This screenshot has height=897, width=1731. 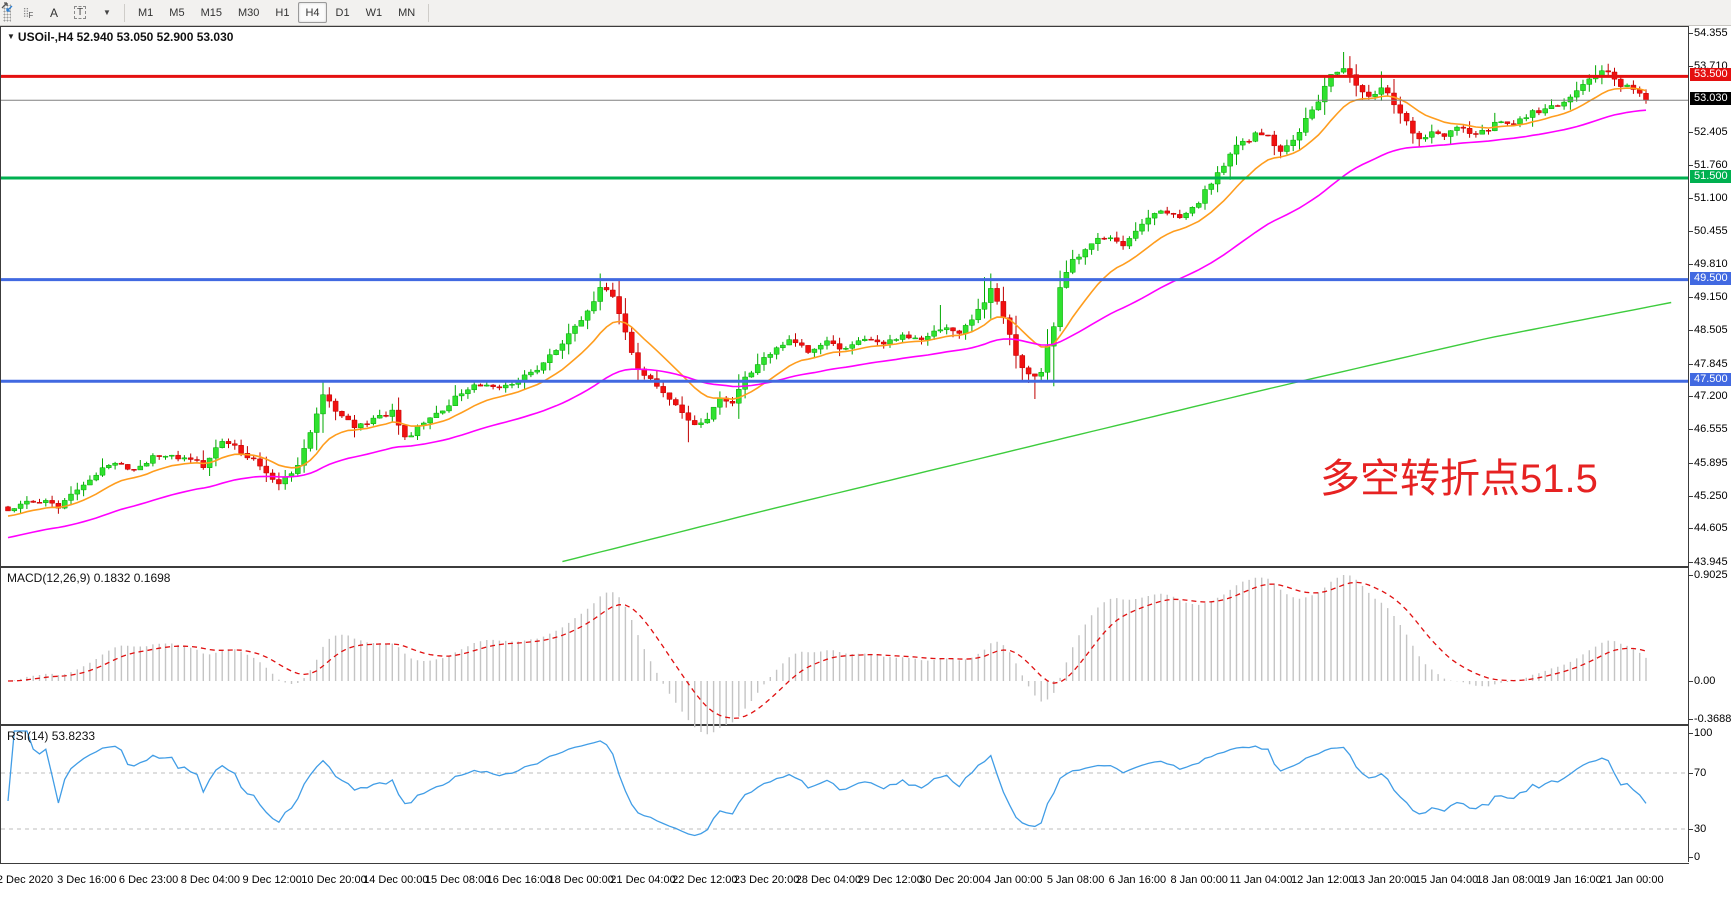 What do you see at coordinates (1710, 75) in the screenshot?
I see `price-level-badge: 53.500` at bounding box center [1710, 75].